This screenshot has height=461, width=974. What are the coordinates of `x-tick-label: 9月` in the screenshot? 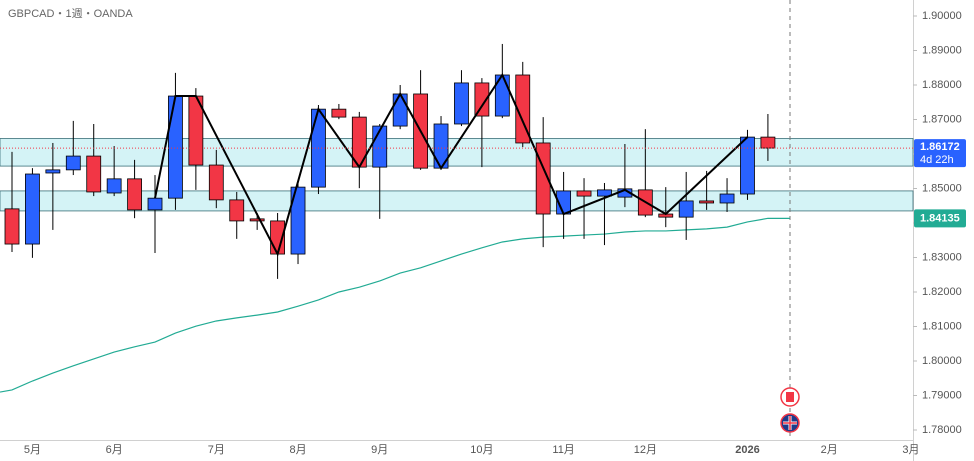 It's located at (379, 450).